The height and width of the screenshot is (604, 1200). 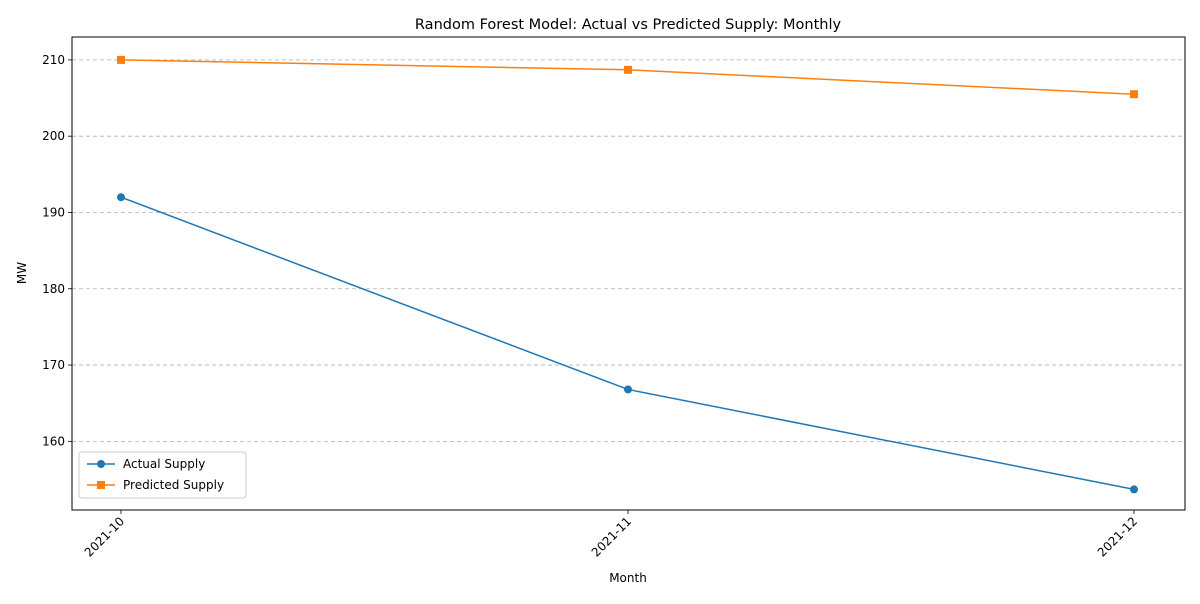 What do you see at coordinates (53, 212) in the screenshot?
I see `y-tick-label: 190` at bounding box center [53, 212].